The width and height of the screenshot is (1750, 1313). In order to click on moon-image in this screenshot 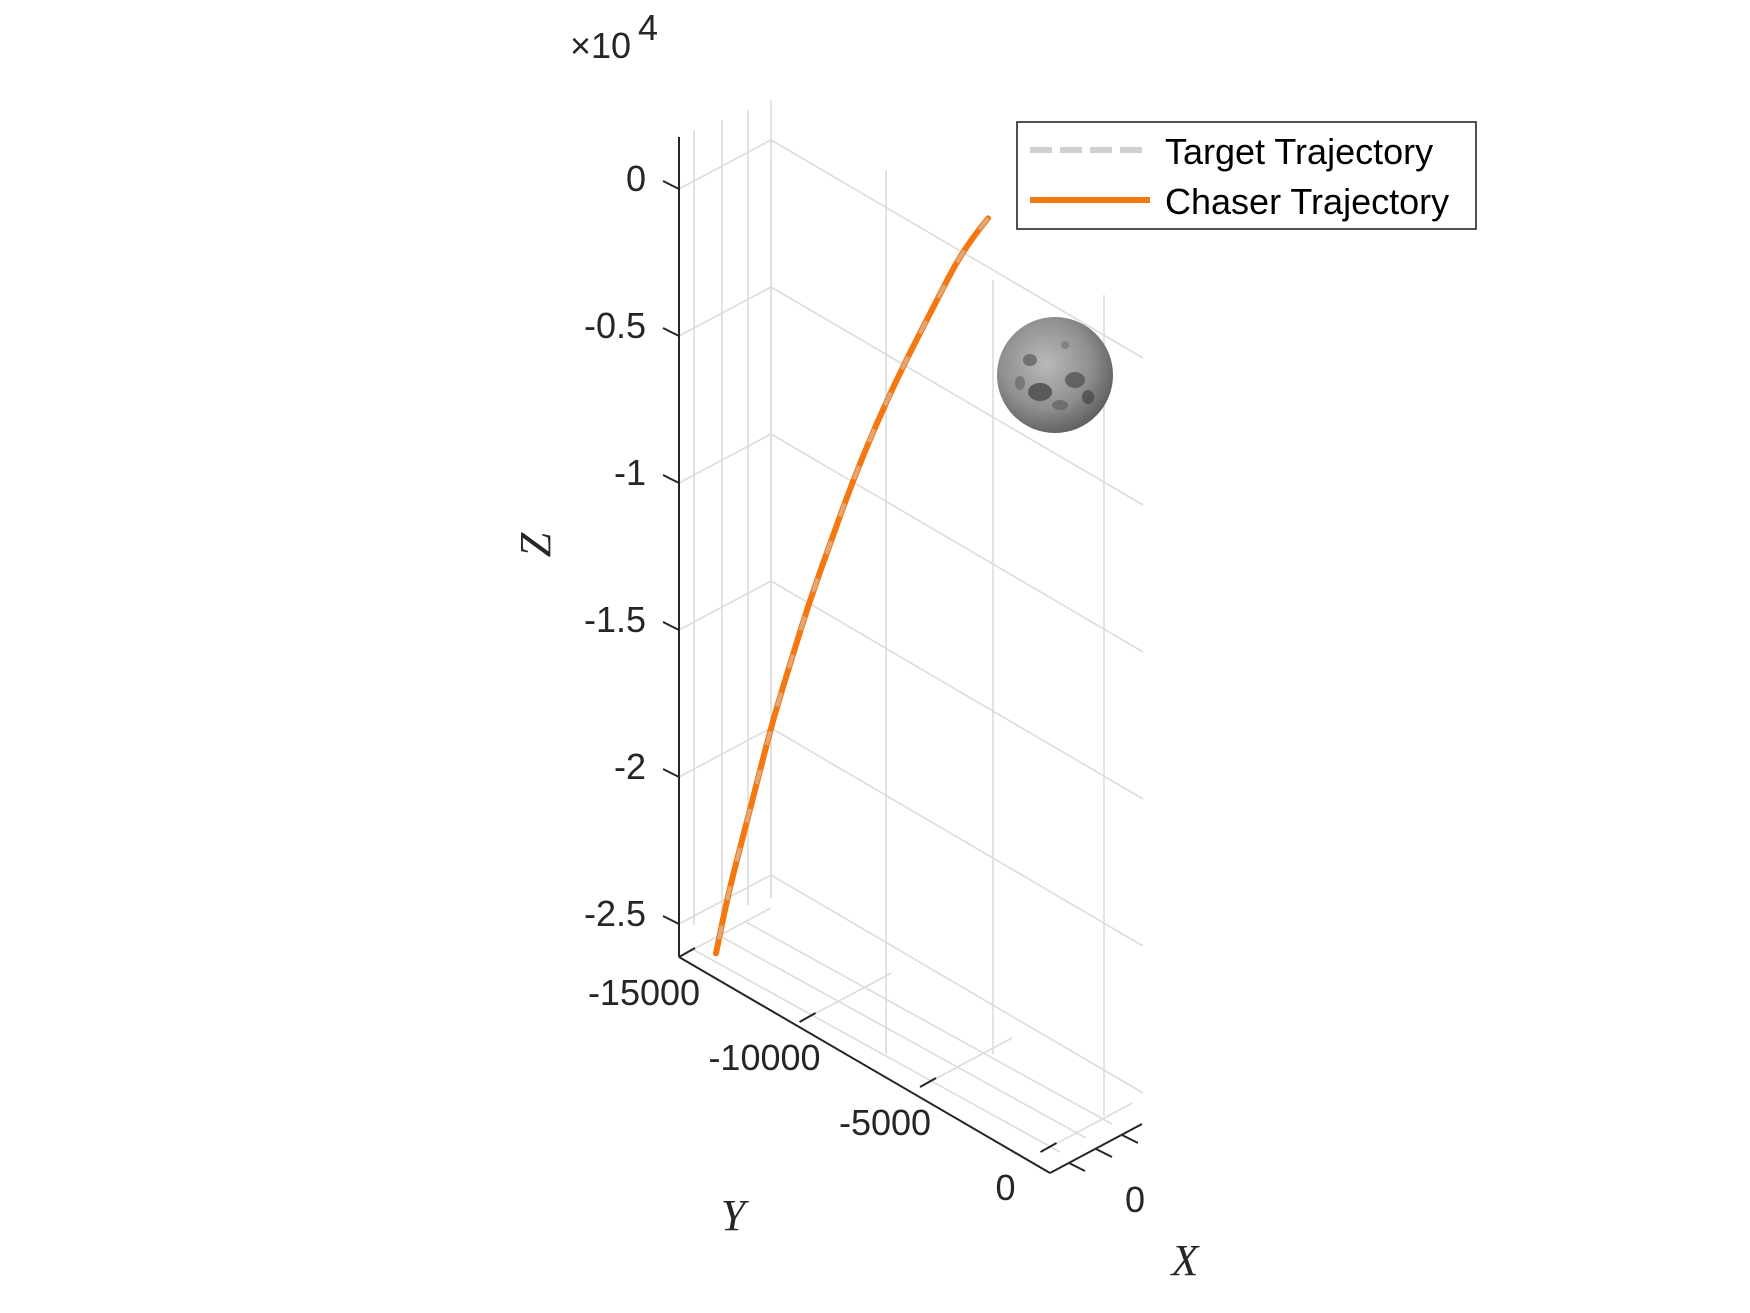, I will do `click(1055, 375)`.